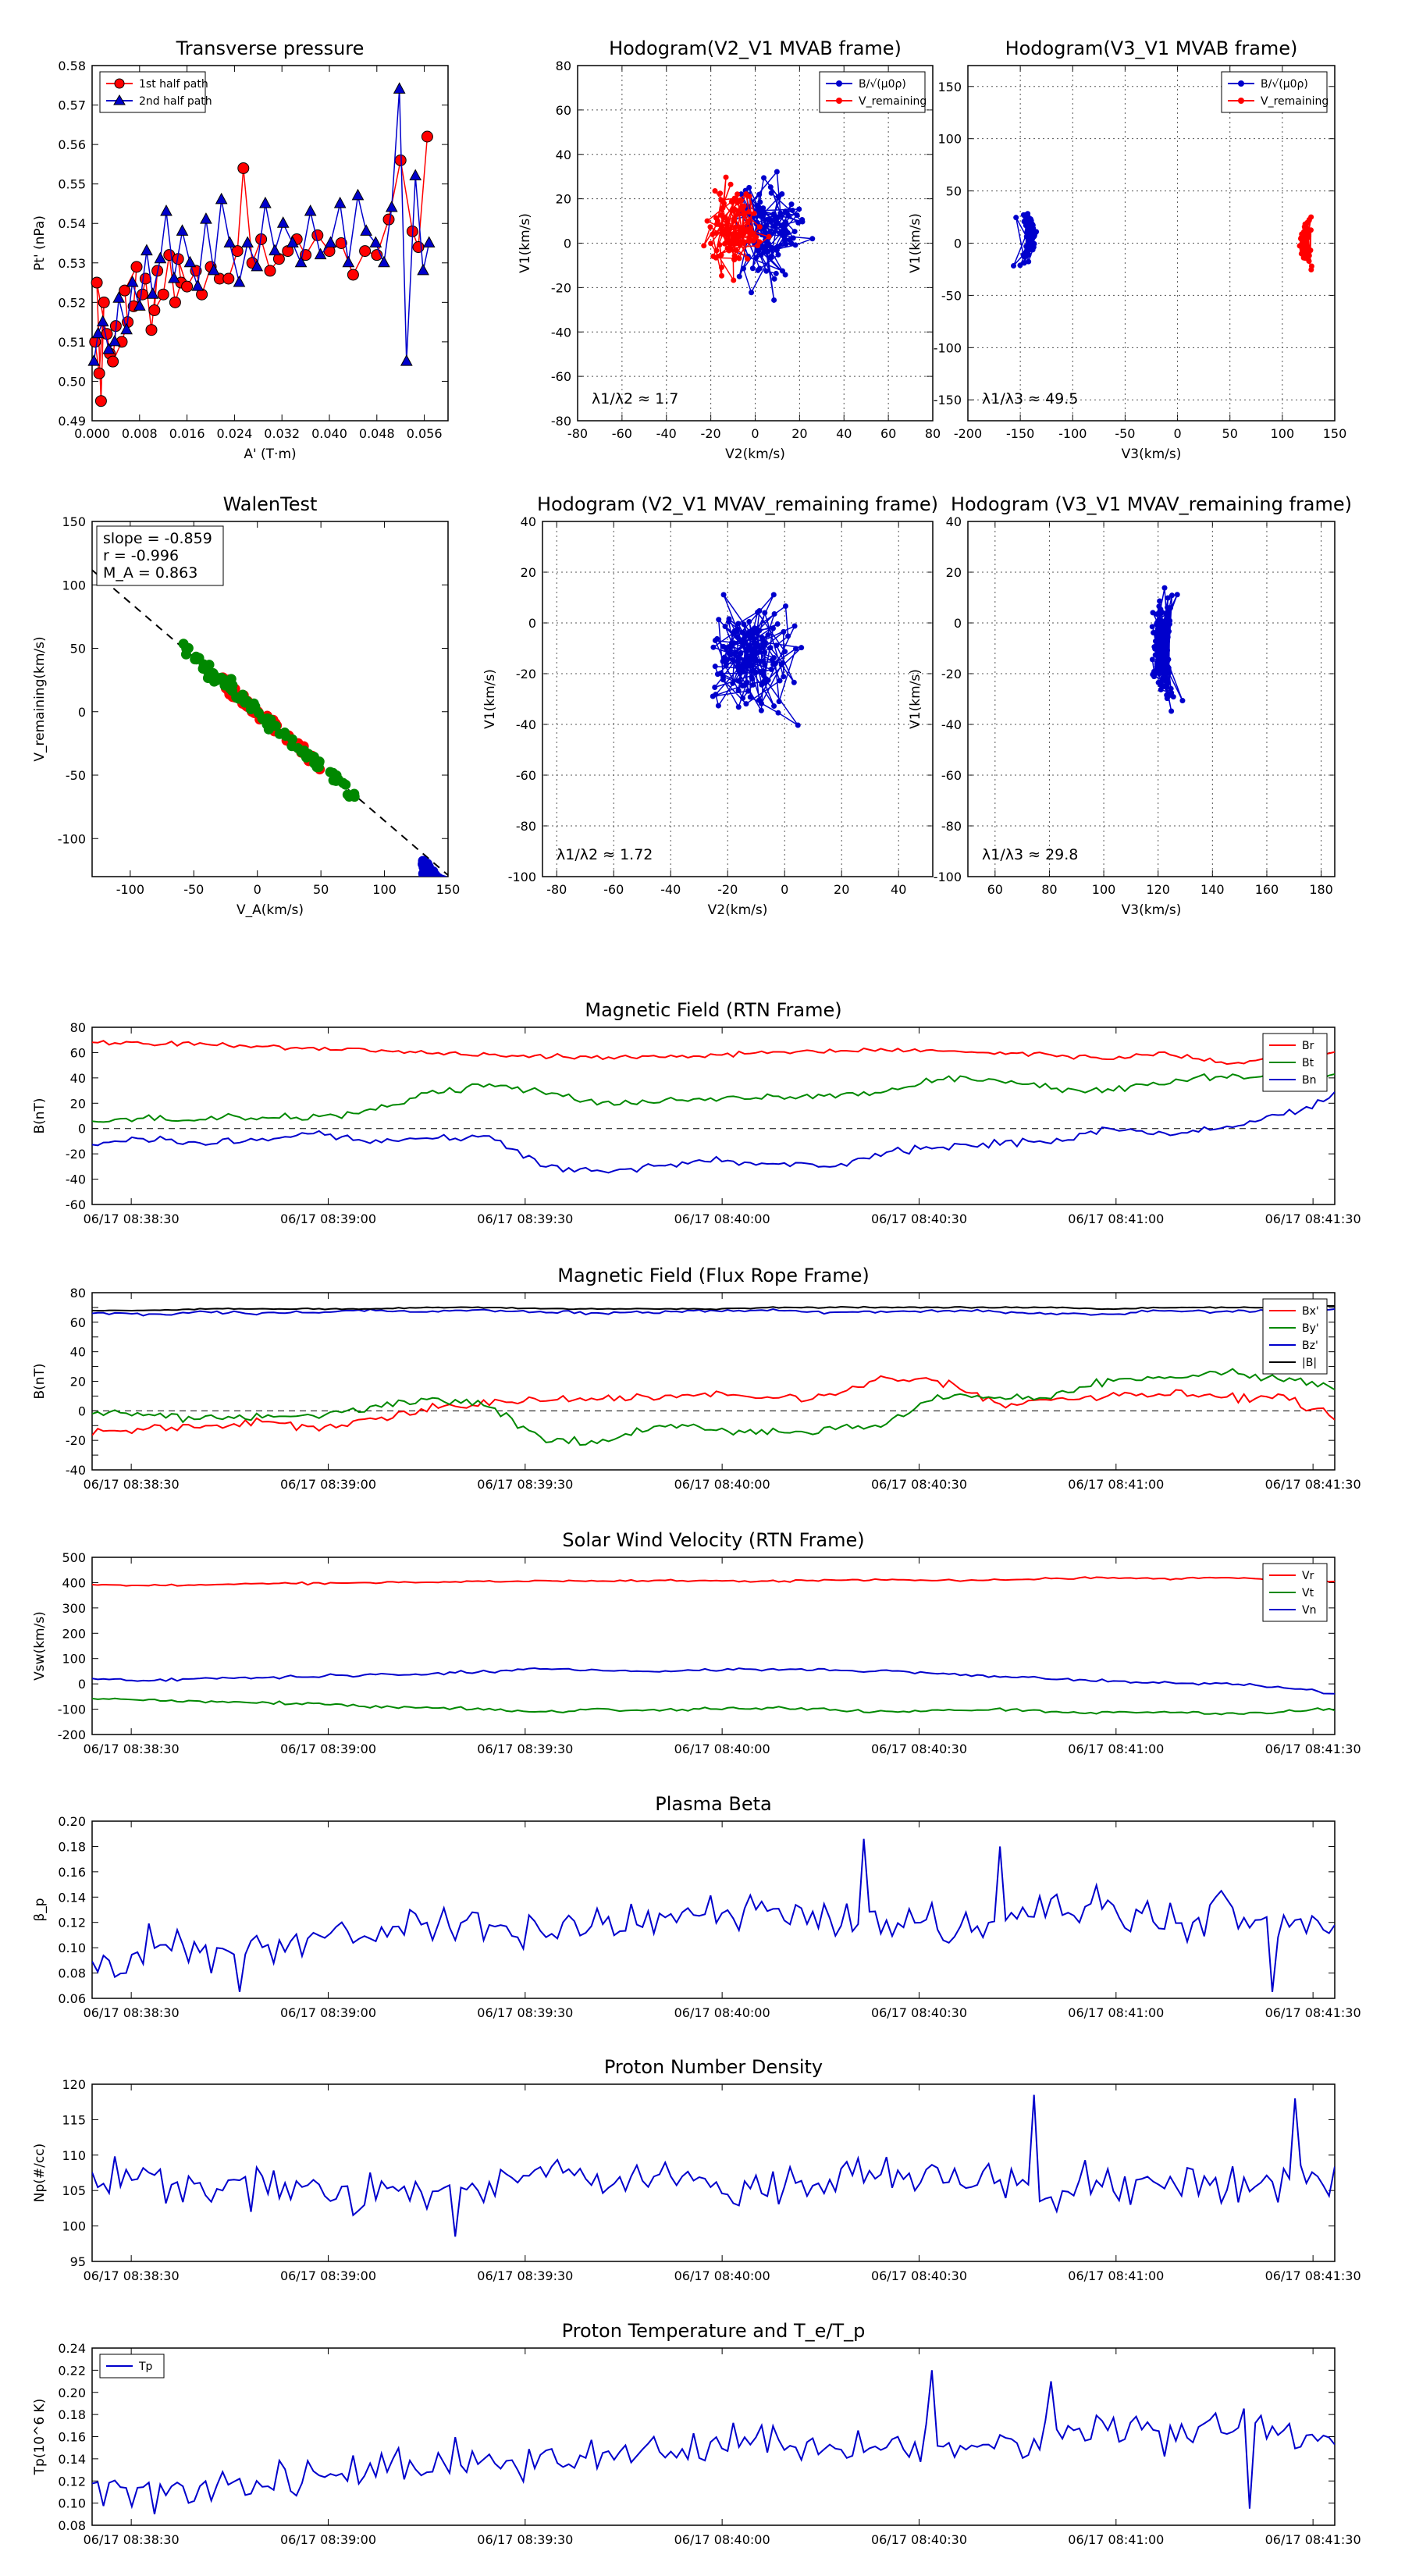 Image resolution: width=1405 pixels, height=2576 pixels. Describe the element at coordinates (72, 2348) in the screenshot. I see `y-tick-label: 0.24` at that location.